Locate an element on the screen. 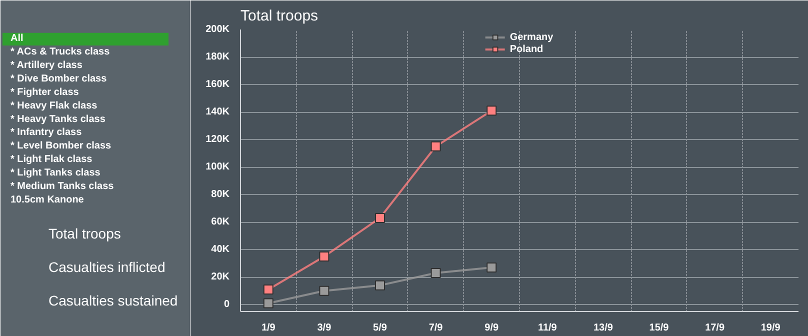  text: * Light Tanks class is located at coordinates (55, 173).